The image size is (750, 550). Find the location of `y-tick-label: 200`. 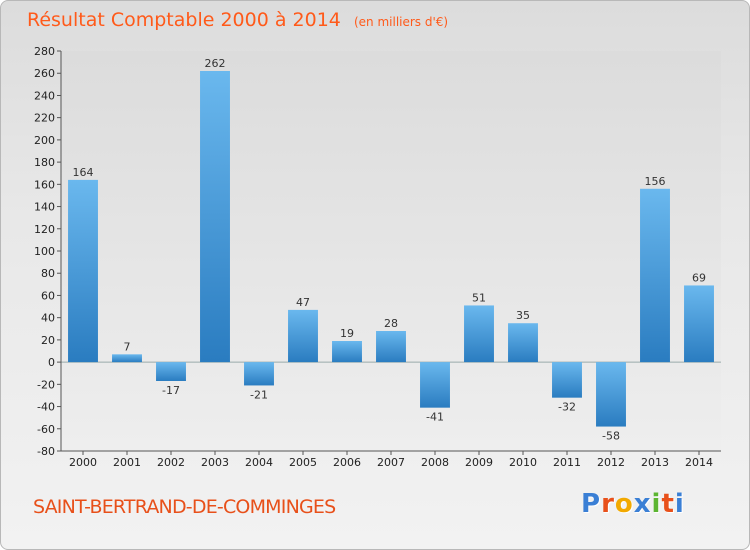

y-tick-label: 200 is located at coordinates (44, 140).